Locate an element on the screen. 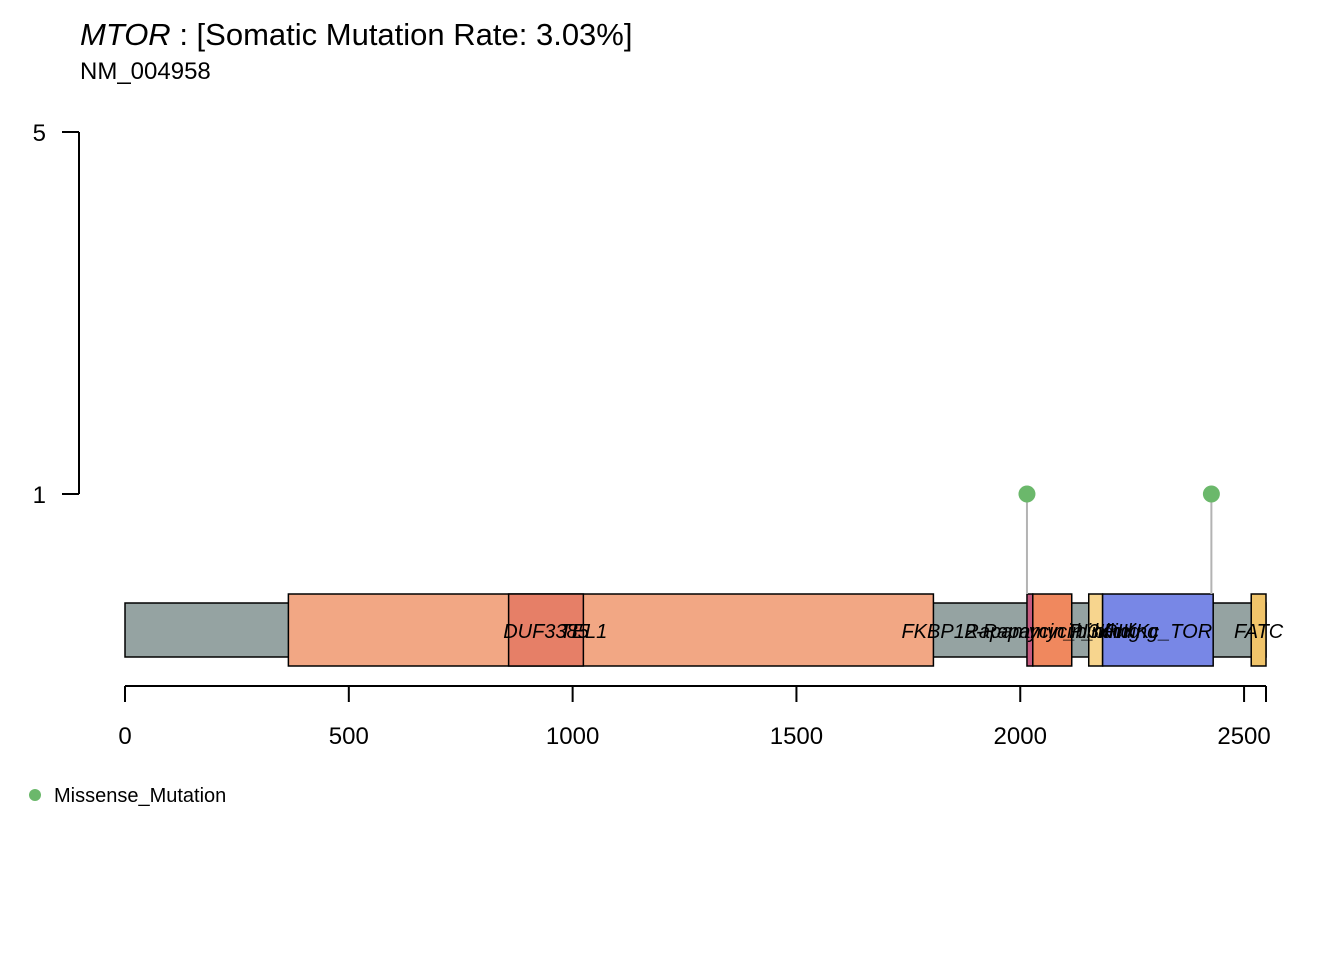 The image size is (1344, 960). domain-label: FKBP12-Rapamycin_binding is located at coordinates (1029, 632).